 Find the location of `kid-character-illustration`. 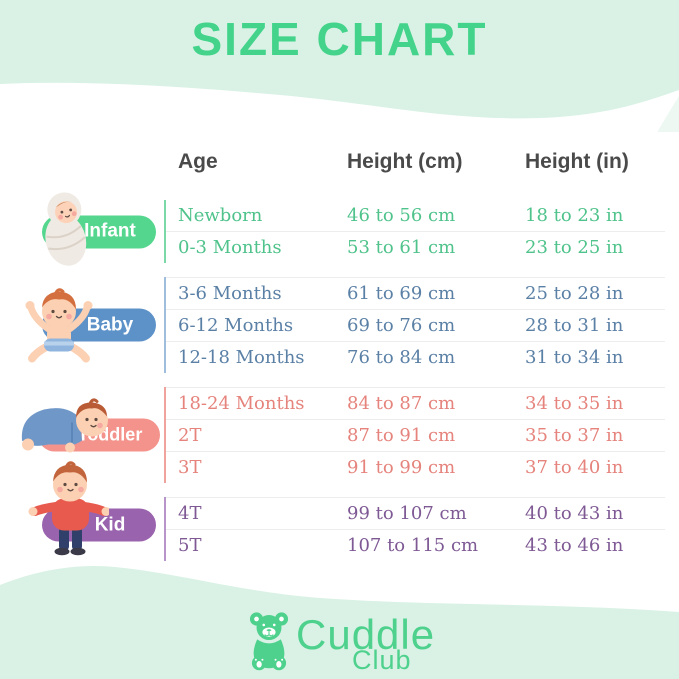

kid-character-illustration is located at coordinates (68, 508).